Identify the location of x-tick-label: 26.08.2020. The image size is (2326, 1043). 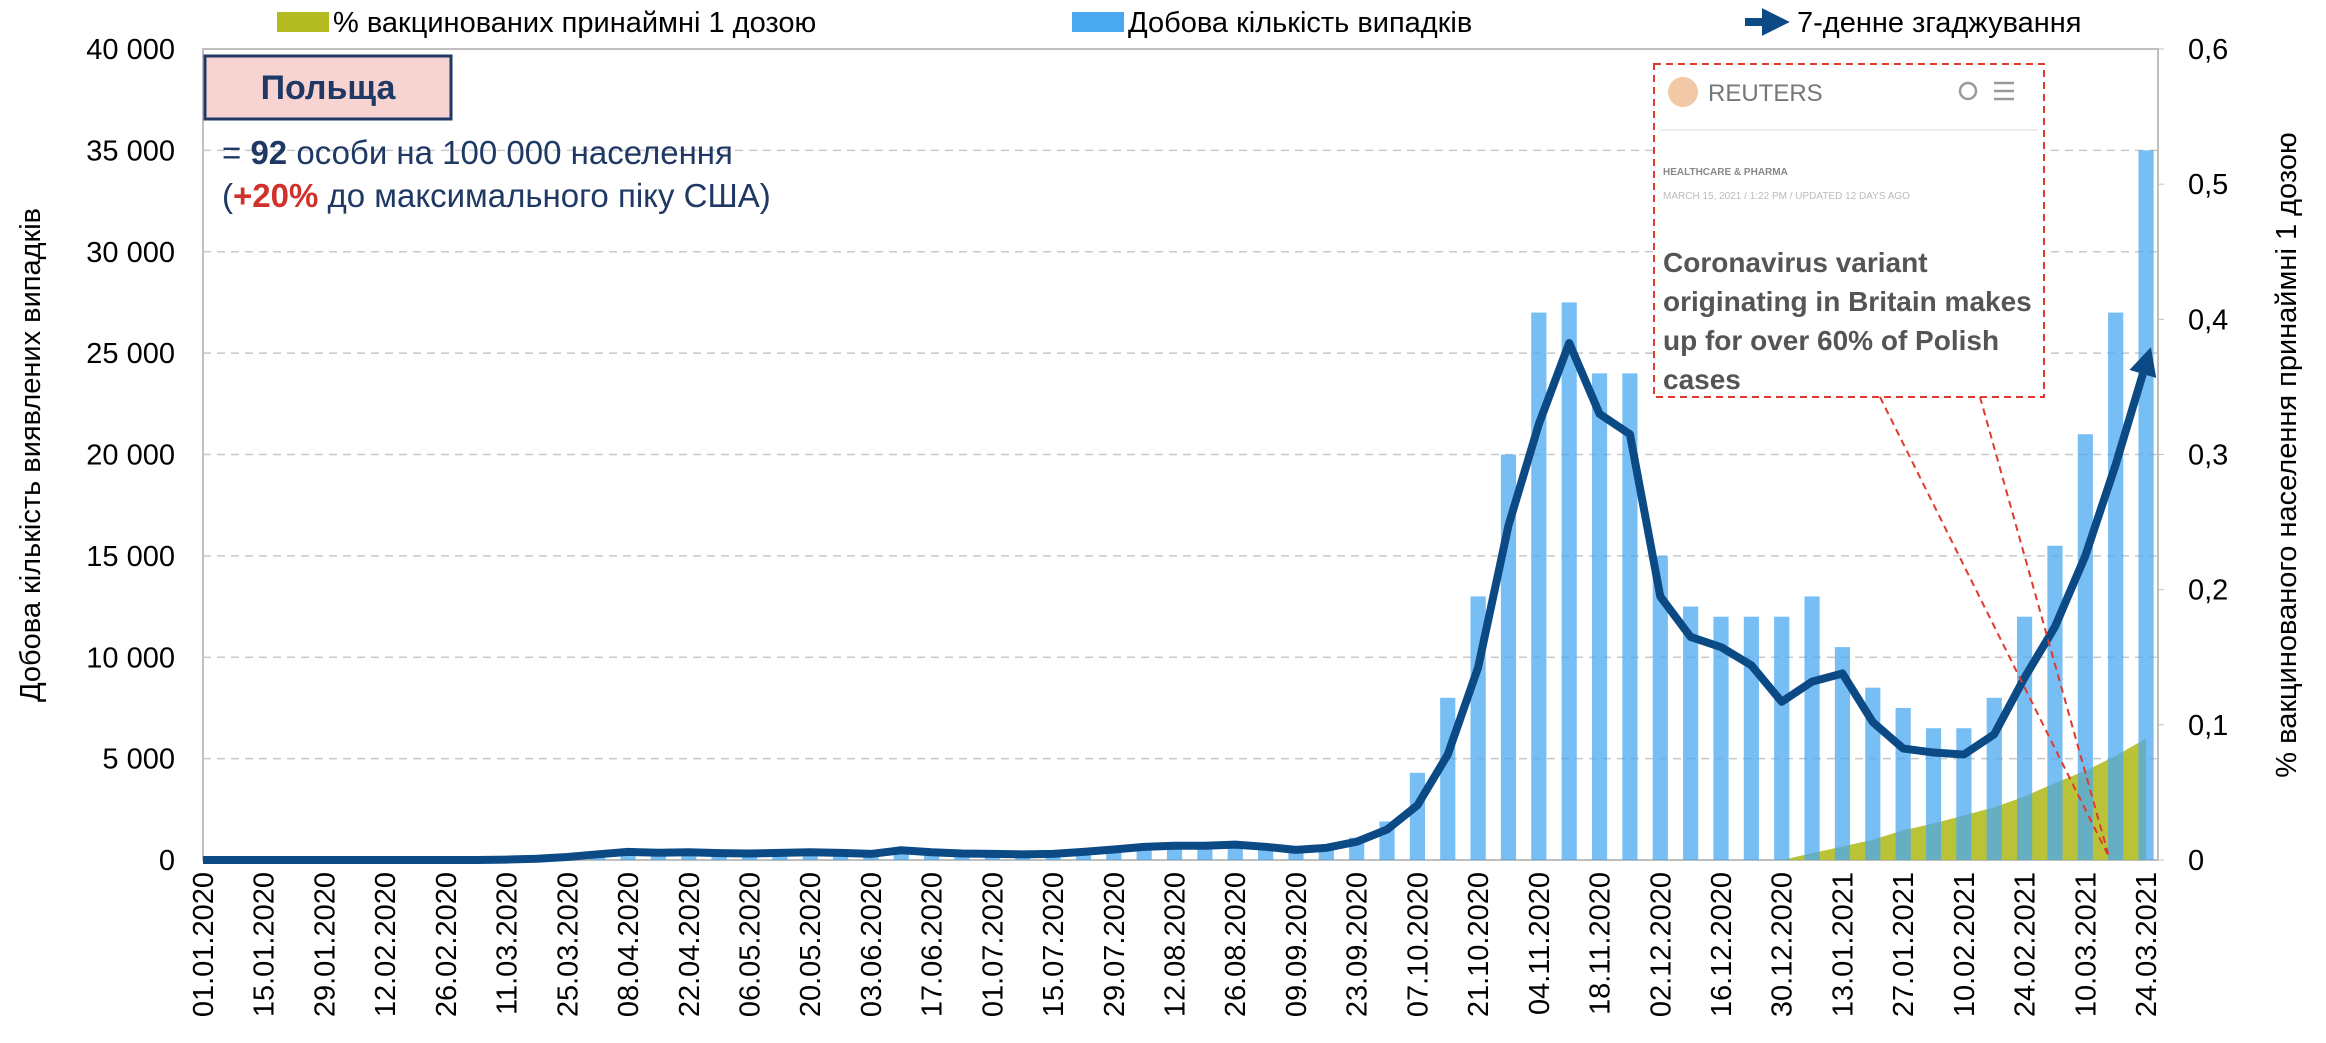
(1236, 944).